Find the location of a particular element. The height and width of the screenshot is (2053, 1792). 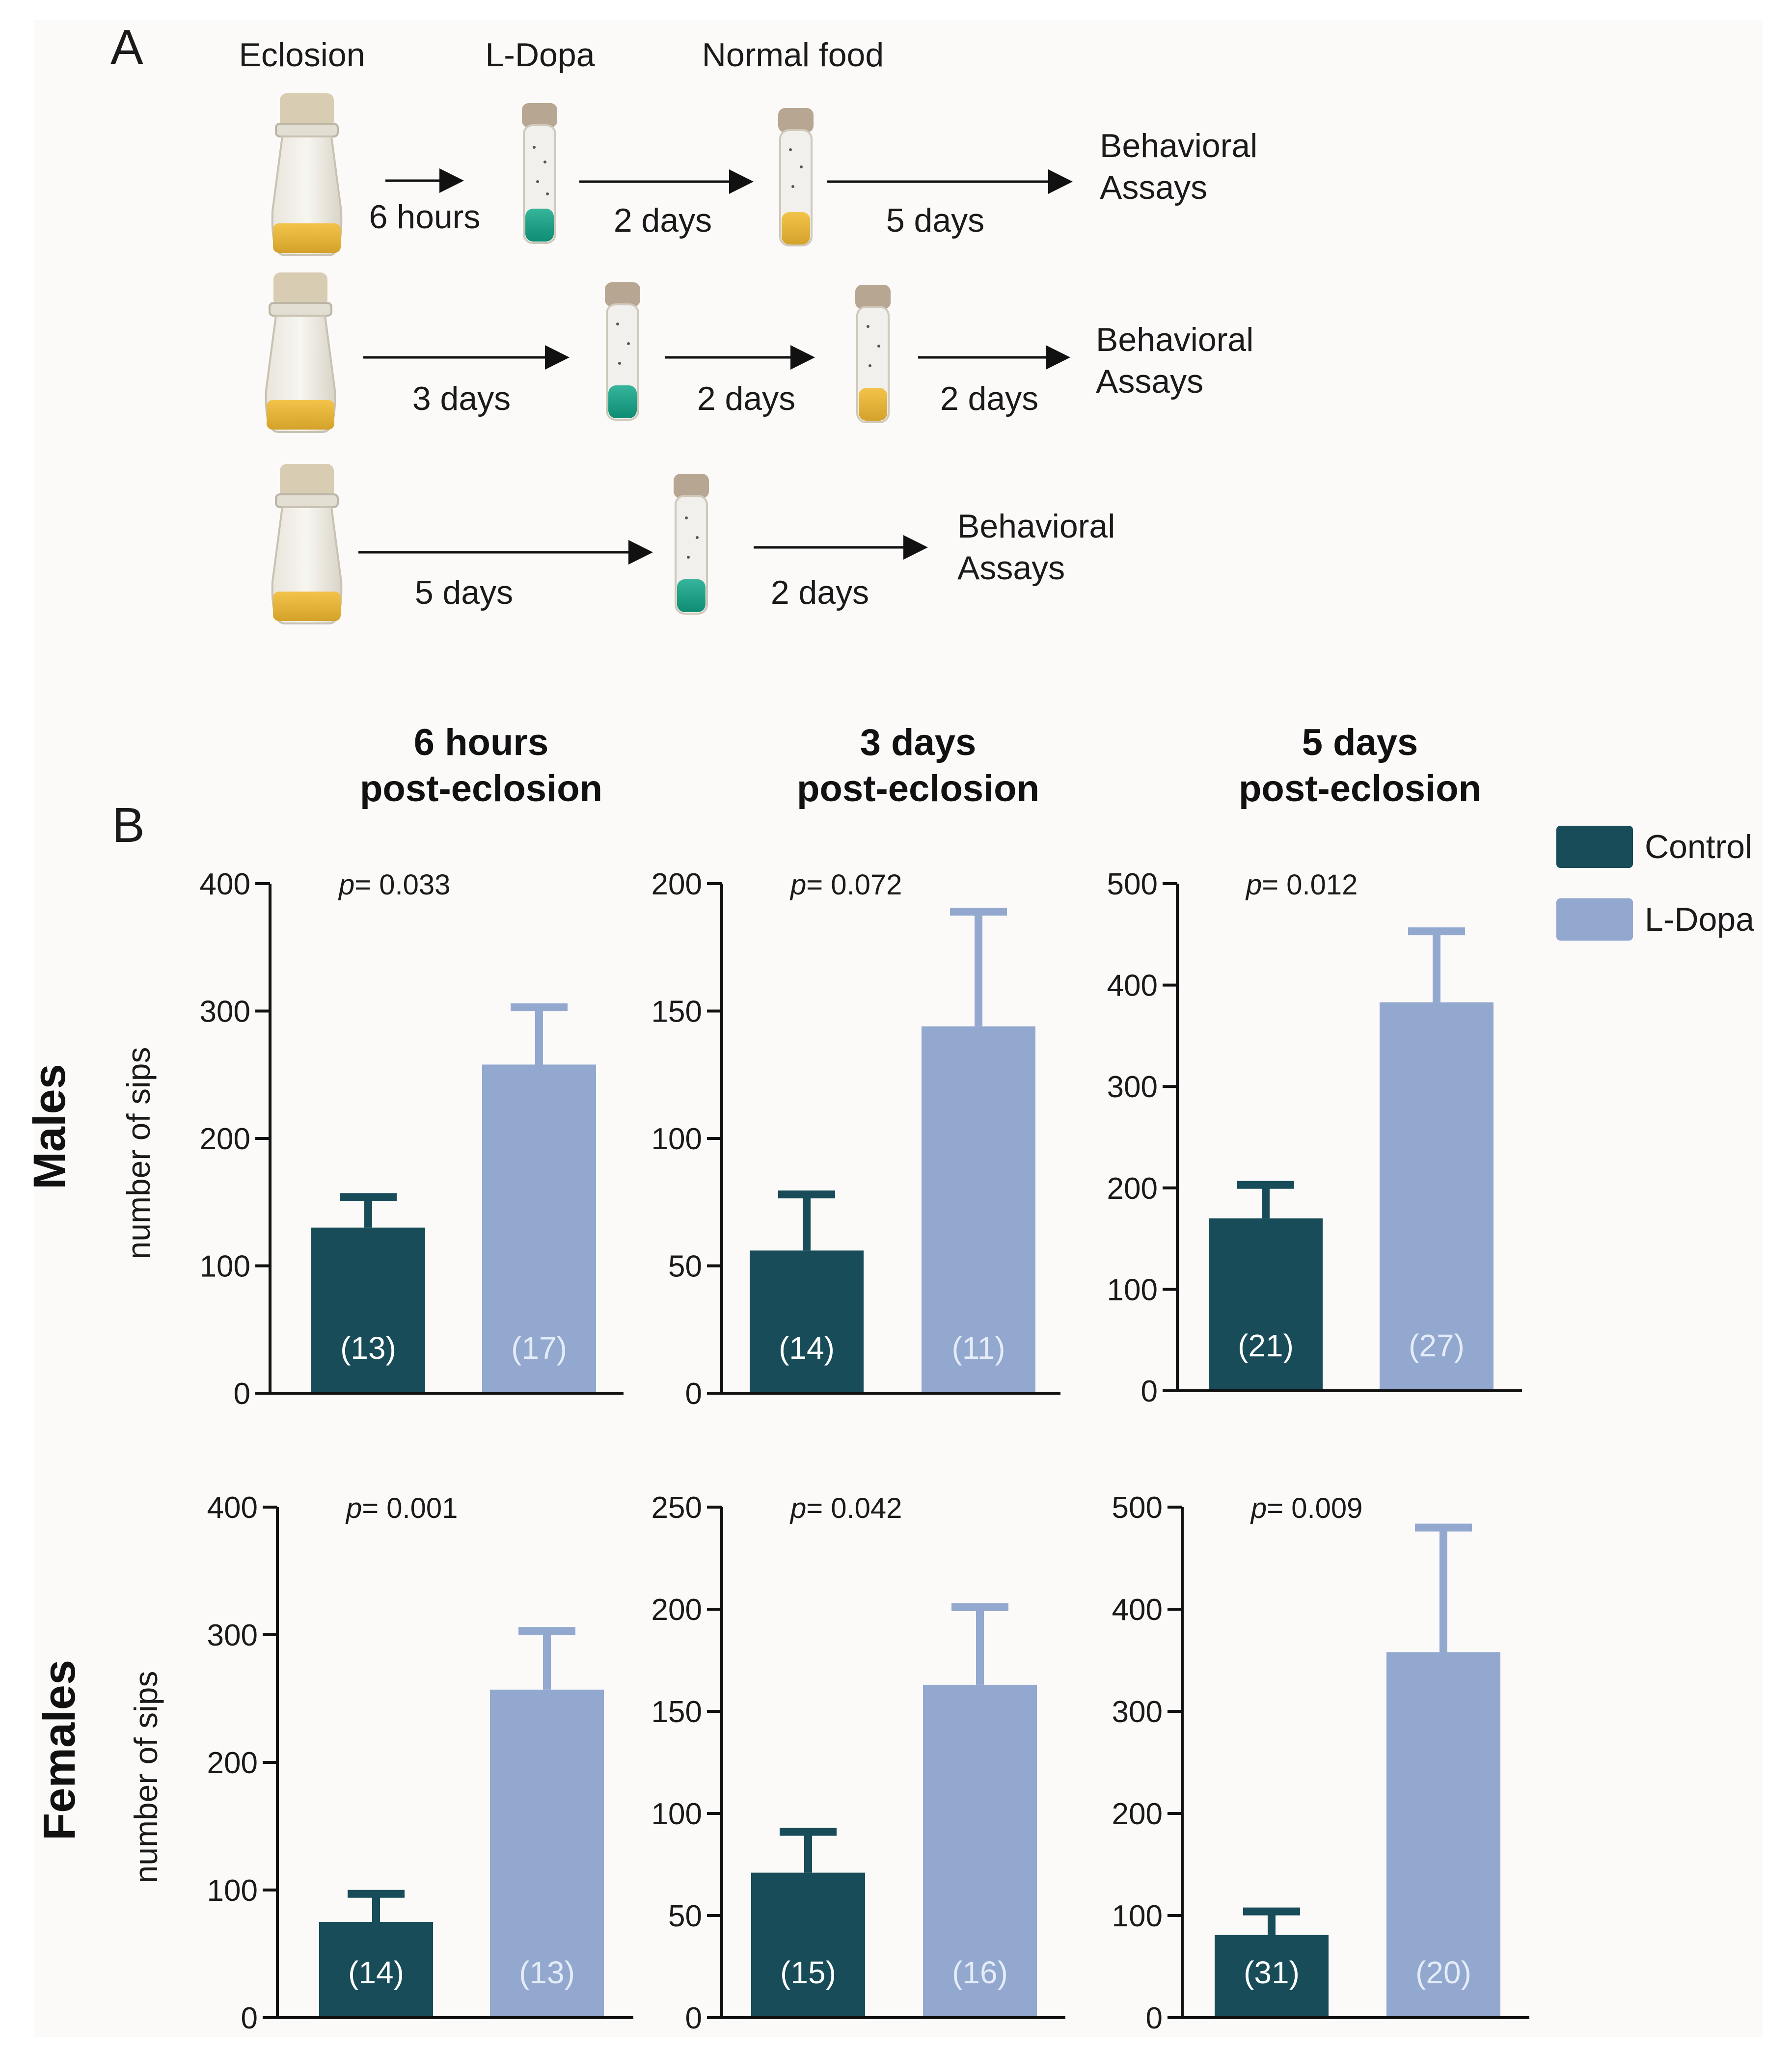

protocol-row-3: 5 days 2 days Behavioral Assays is located at coordinates (693, 544).